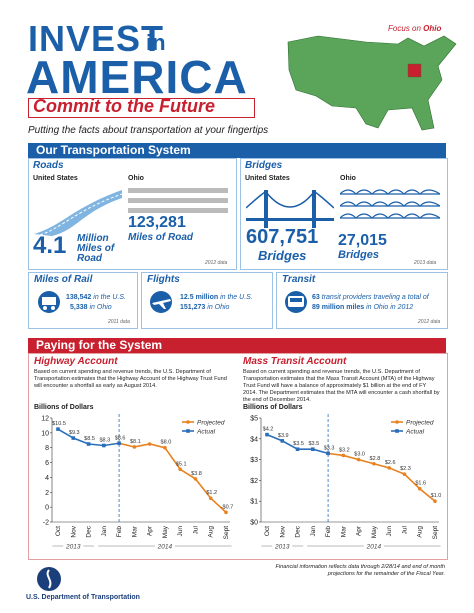 Image resolution: width=474 pixels, height=613 pixels. Describe the element at coordinates (362, 240) in the screenshot. I see `bridges-ohio-value: 27,015` at that location.